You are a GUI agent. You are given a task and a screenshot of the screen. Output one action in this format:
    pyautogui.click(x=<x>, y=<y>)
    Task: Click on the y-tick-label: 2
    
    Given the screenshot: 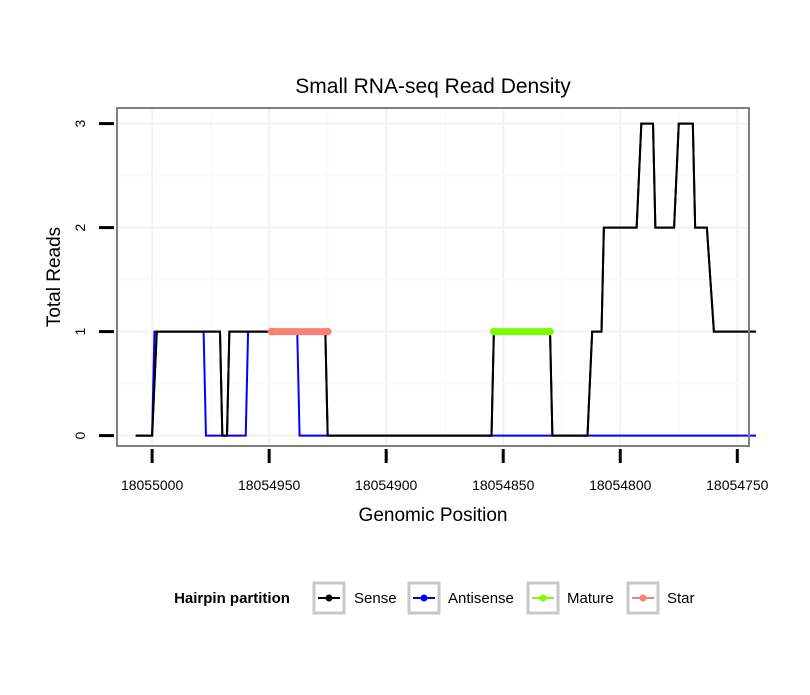 What is the action you would take?
    pyautogui.click(x=80, y=227)
    